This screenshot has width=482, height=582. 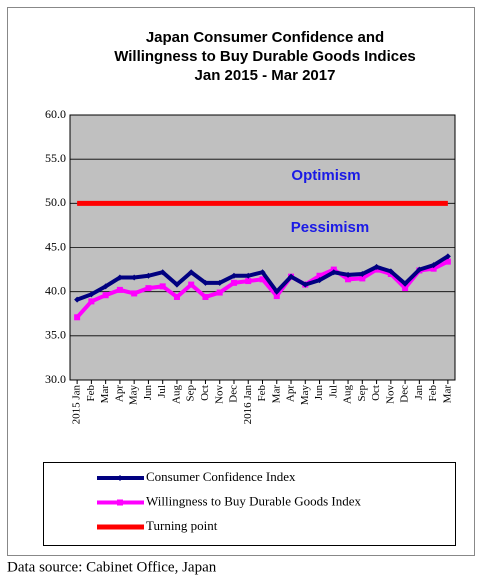 What do you see at coordinates (325, 175) in the screenshot?
I see `annotation: Optimism` at bounding box center [325, 175].